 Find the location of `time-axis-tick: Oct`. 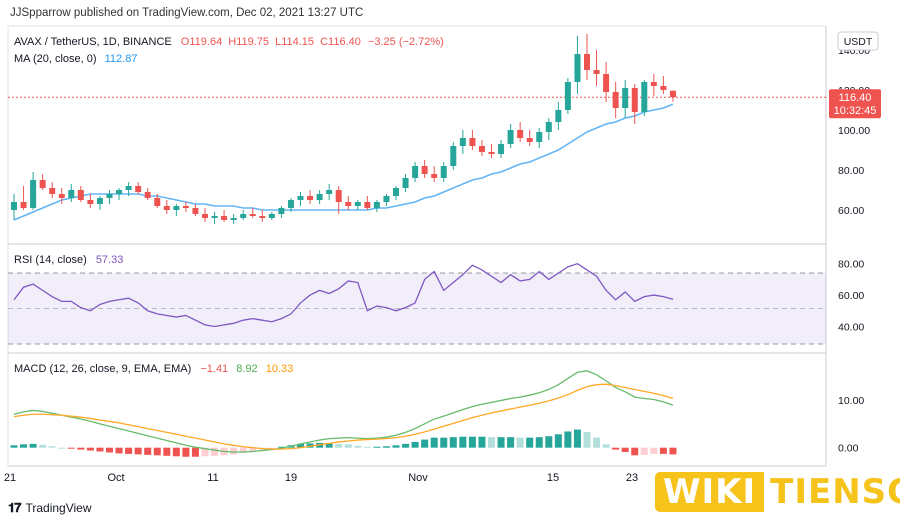

time-axis-tick: Oct is located at coordinates (115, 478).